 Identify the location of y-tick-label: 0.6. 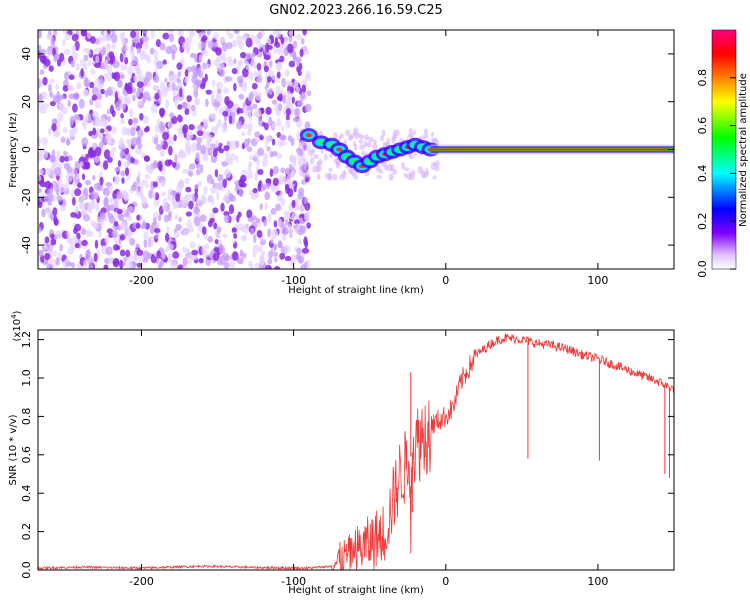
(26, 455).